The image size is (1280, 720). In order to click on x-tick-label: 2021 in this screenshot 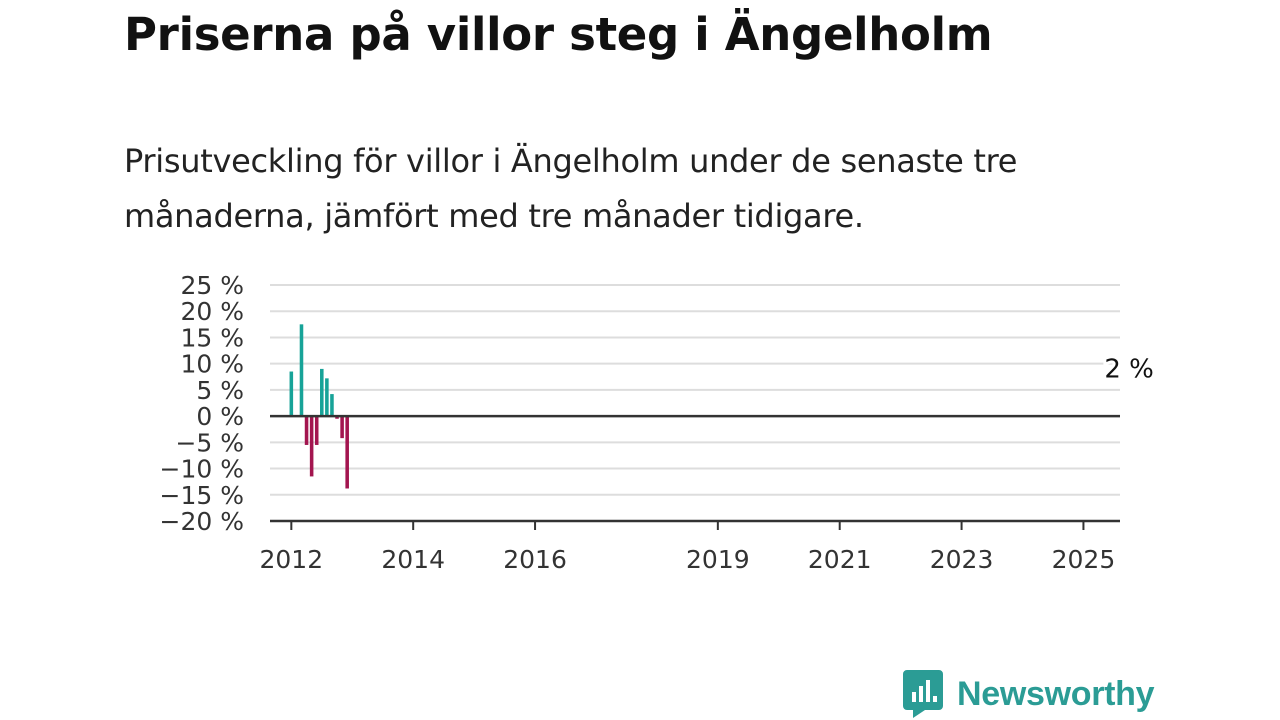, I will do `click(840, 559)`.